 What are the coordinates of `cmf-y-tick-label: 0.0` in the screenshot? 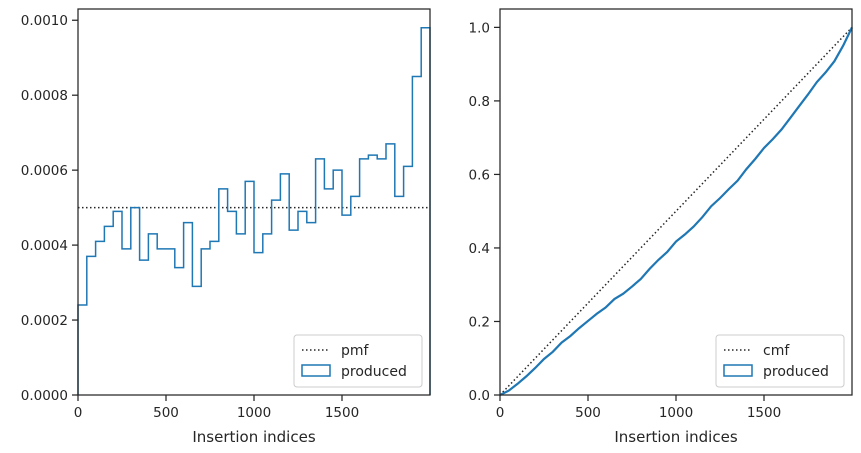 It's located at (479, 396).